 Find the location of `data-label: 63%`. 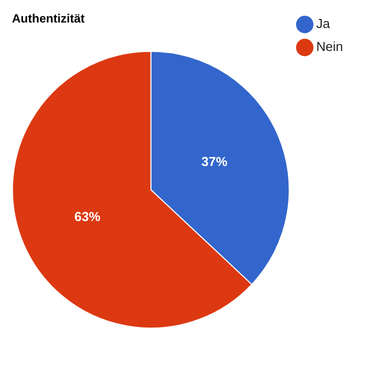

data-label: 63% is located at coordinates (87, 216).